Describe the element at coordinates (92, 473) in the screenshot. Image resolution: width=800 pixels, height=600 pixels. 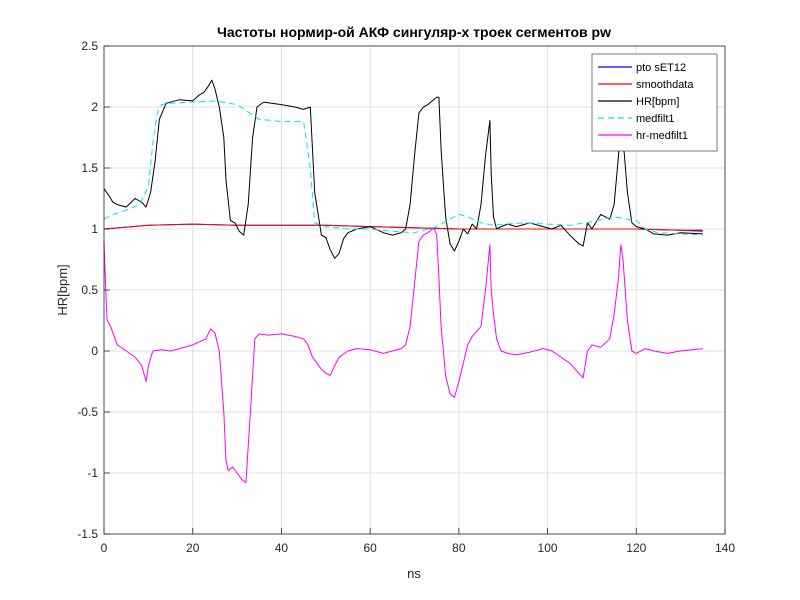
I see `y-tick-label-1: -1` at that location.